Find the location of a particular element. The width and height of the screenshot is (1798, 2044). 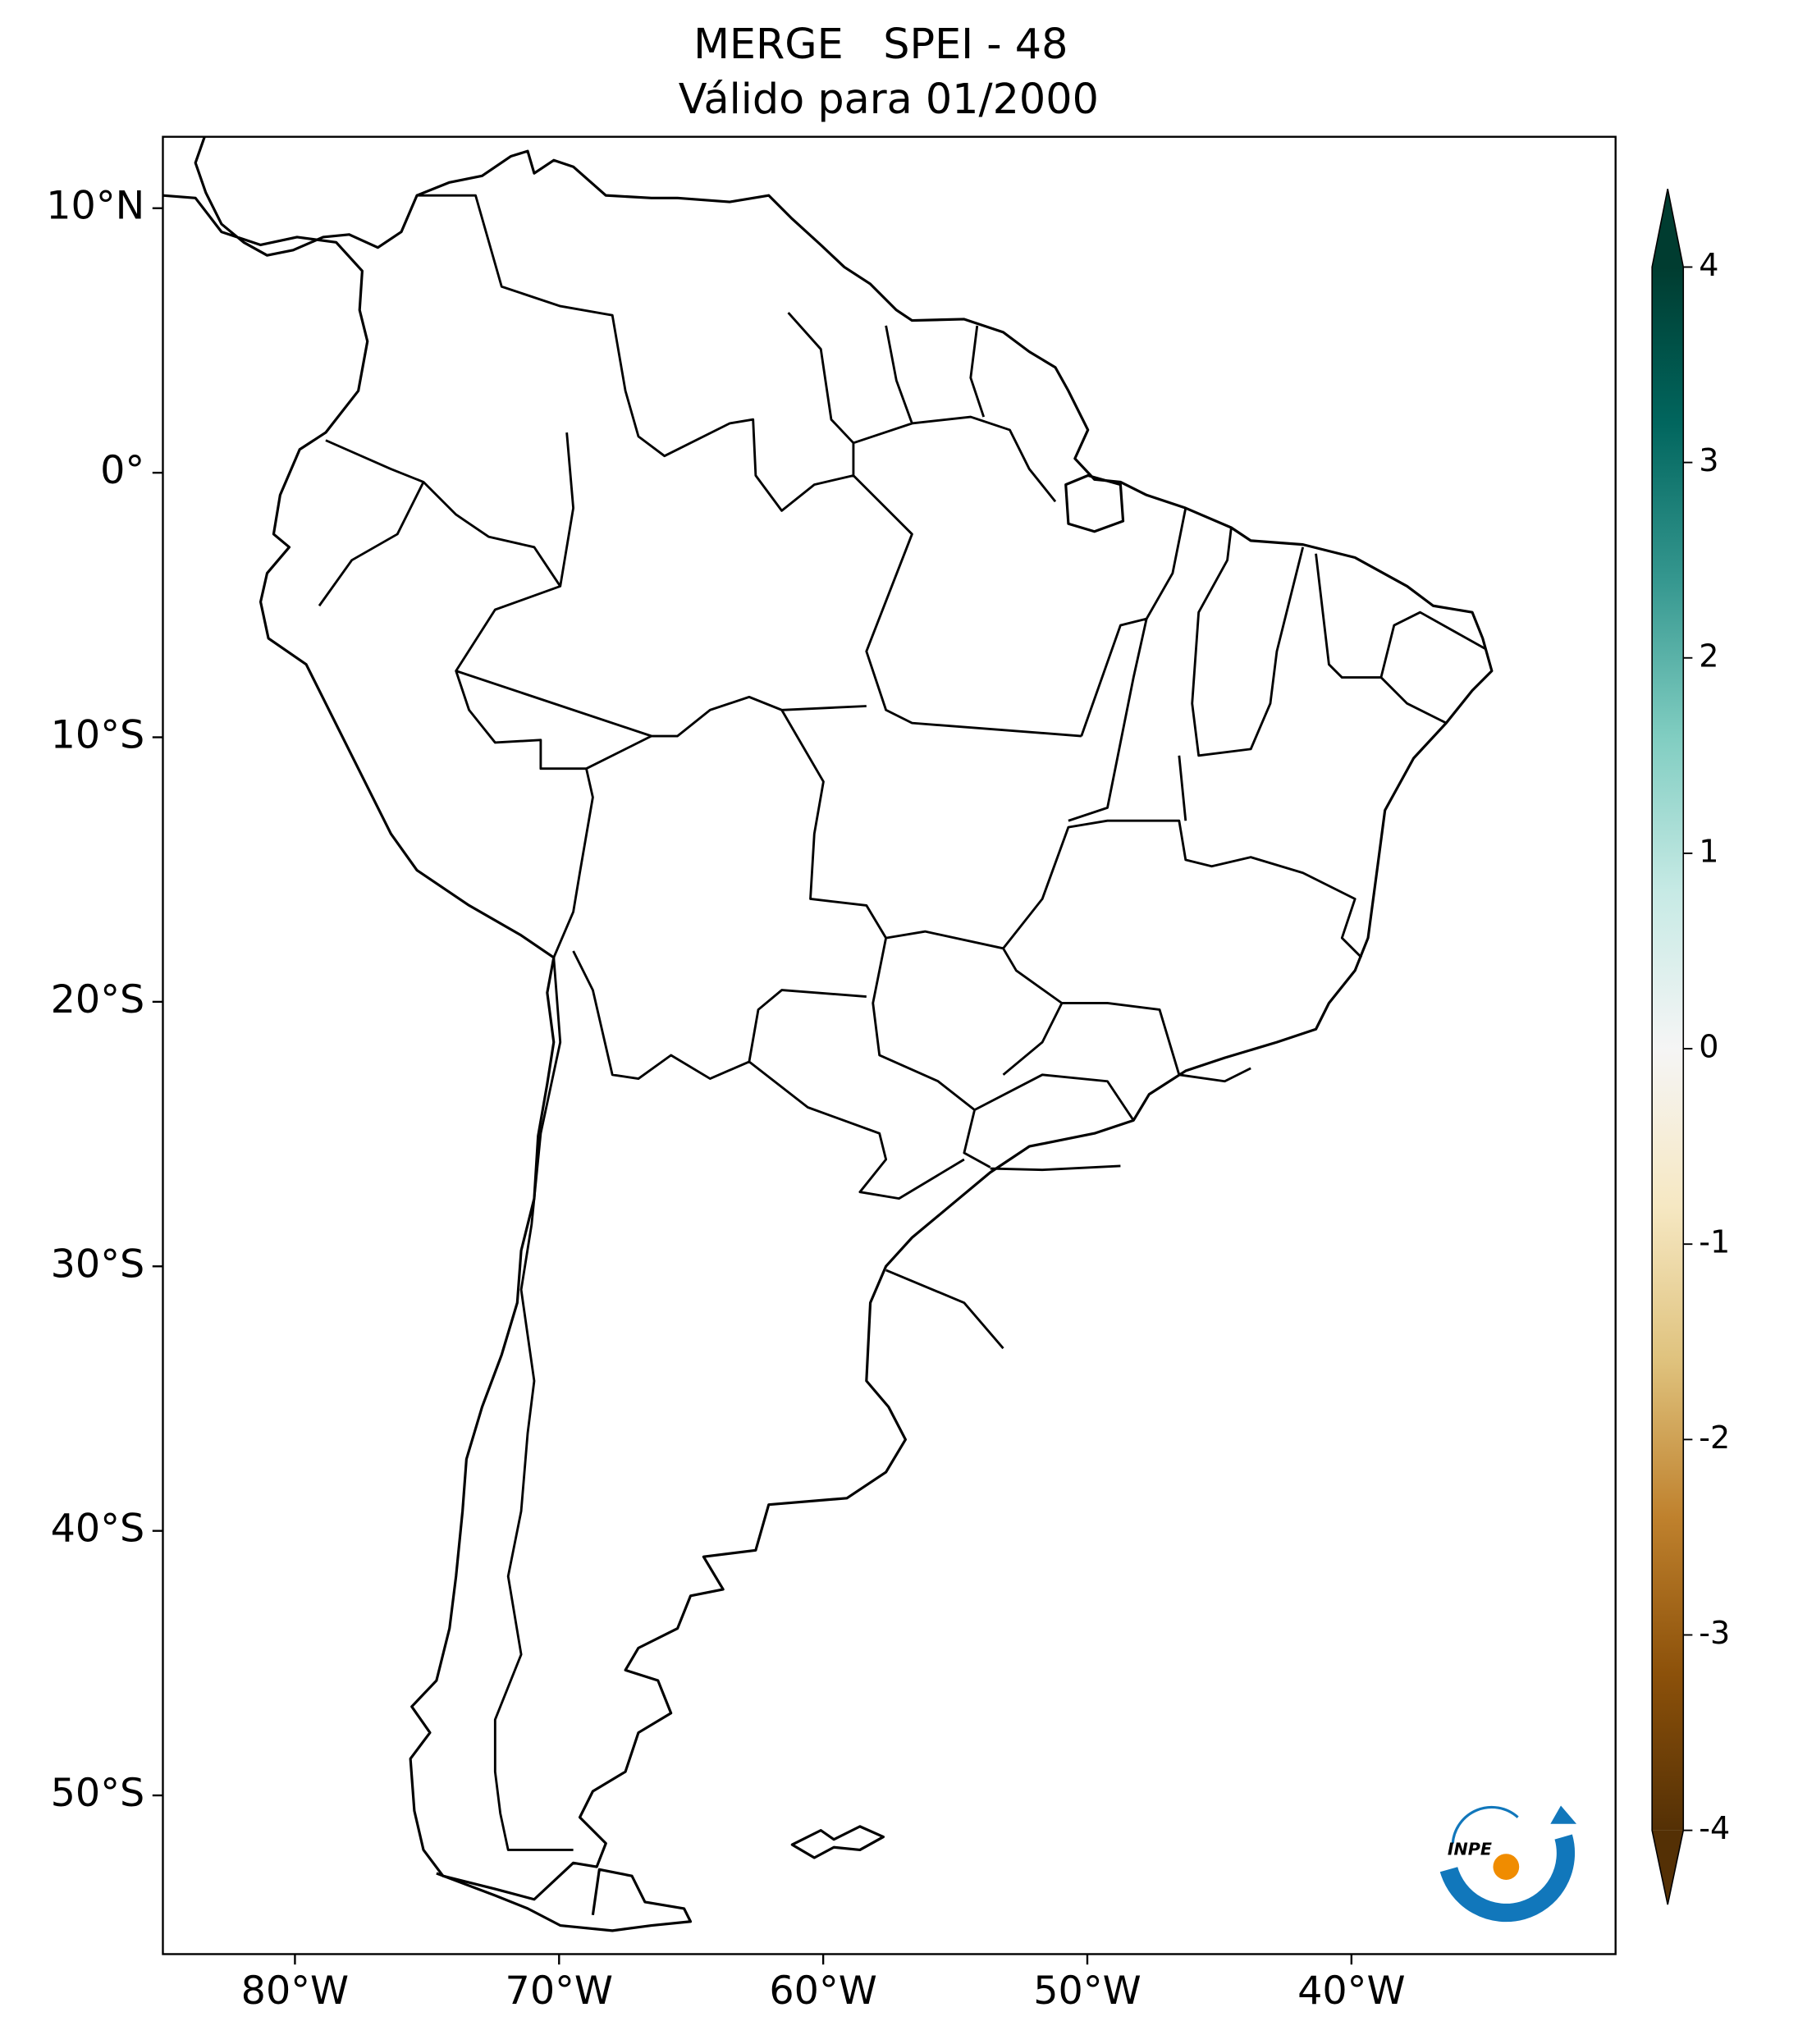

colorbar-tick-label: -1 is located at coordinates (1714, 1242).